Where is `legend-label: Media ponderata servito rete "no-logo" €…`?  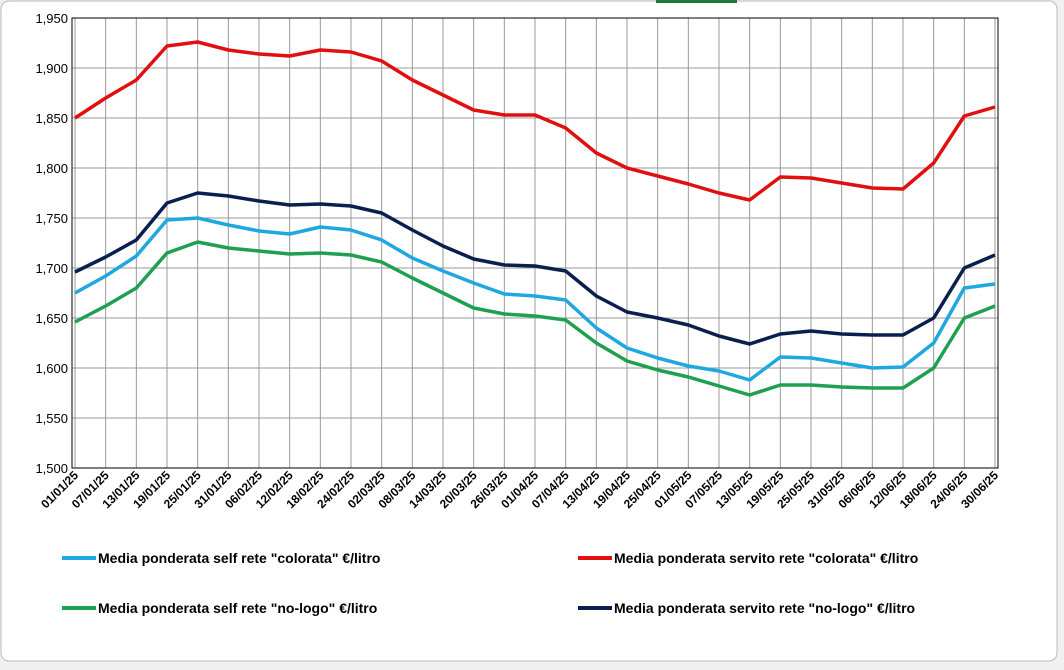
legend-label: Media ponderata servito rete "no-logo" €… is located at coordinates (764, 608).